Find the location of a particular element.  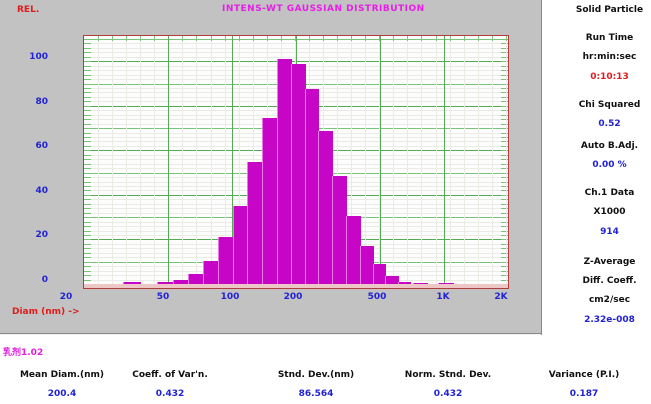

baseline-strip is located at coordinates (296, 286).